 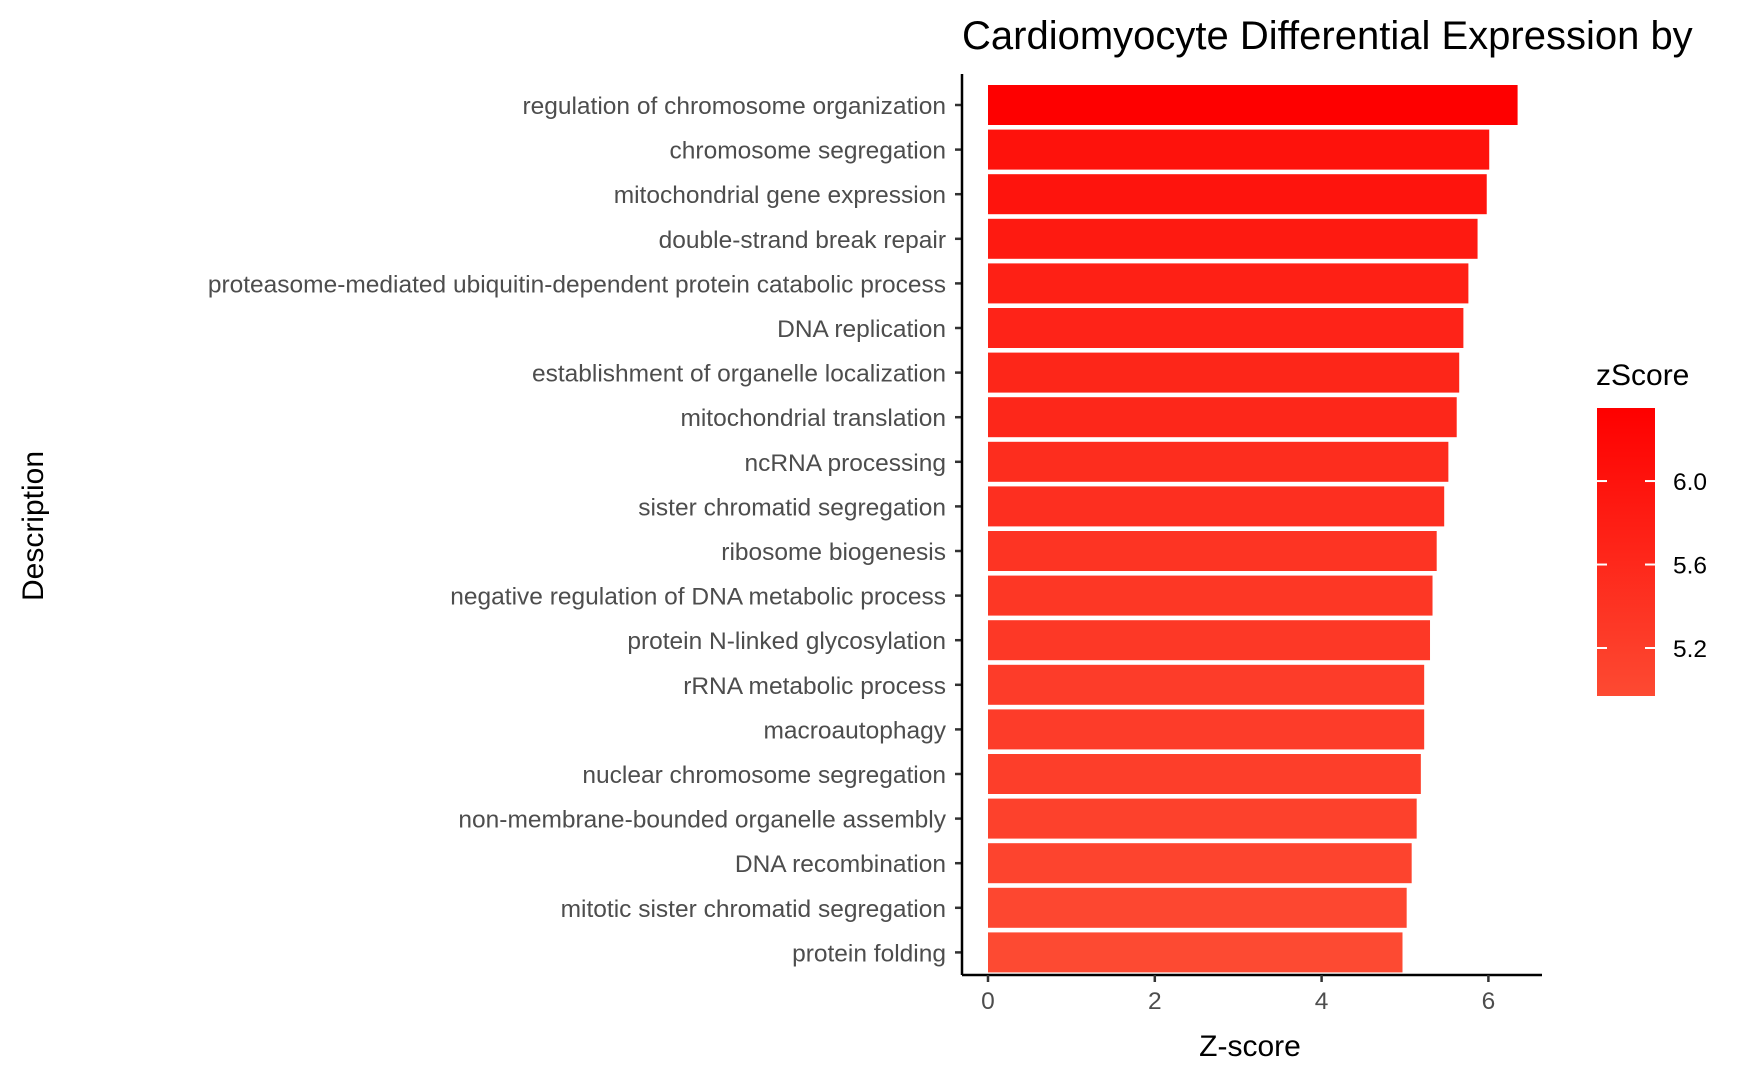 I want to click on y-tick-label: DNA replication, so click(x=861, y=329).